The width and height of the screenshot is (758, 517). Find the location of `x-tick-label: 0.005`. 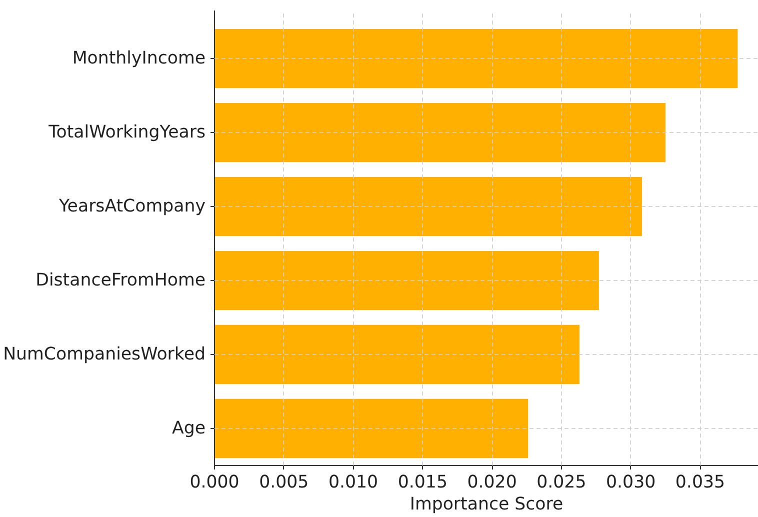

x-tick-label: 0.005 is located at coordinates (284, 482).